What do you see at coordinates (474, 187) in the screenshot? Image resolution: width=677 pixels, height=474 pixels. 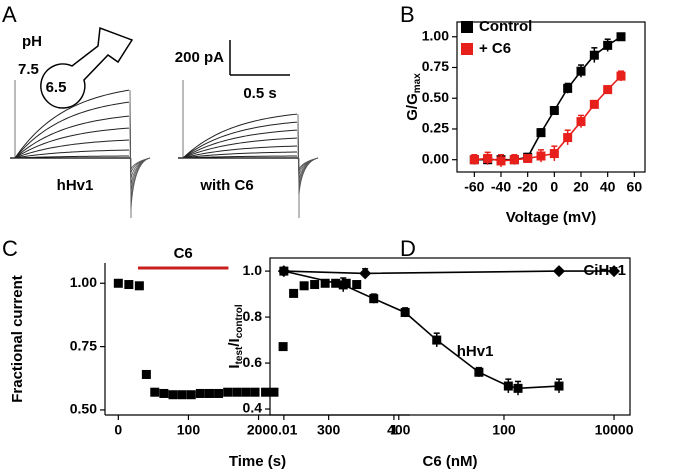 I see `x-tick-label: -60` at bounding box center [474, 187].